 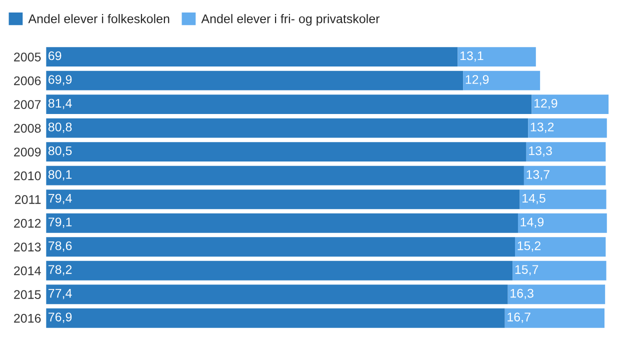 What do you see at coordinates (534, 199) in the screenshot?
I see `data-label: 14,5` at bounding box center [534, 199].